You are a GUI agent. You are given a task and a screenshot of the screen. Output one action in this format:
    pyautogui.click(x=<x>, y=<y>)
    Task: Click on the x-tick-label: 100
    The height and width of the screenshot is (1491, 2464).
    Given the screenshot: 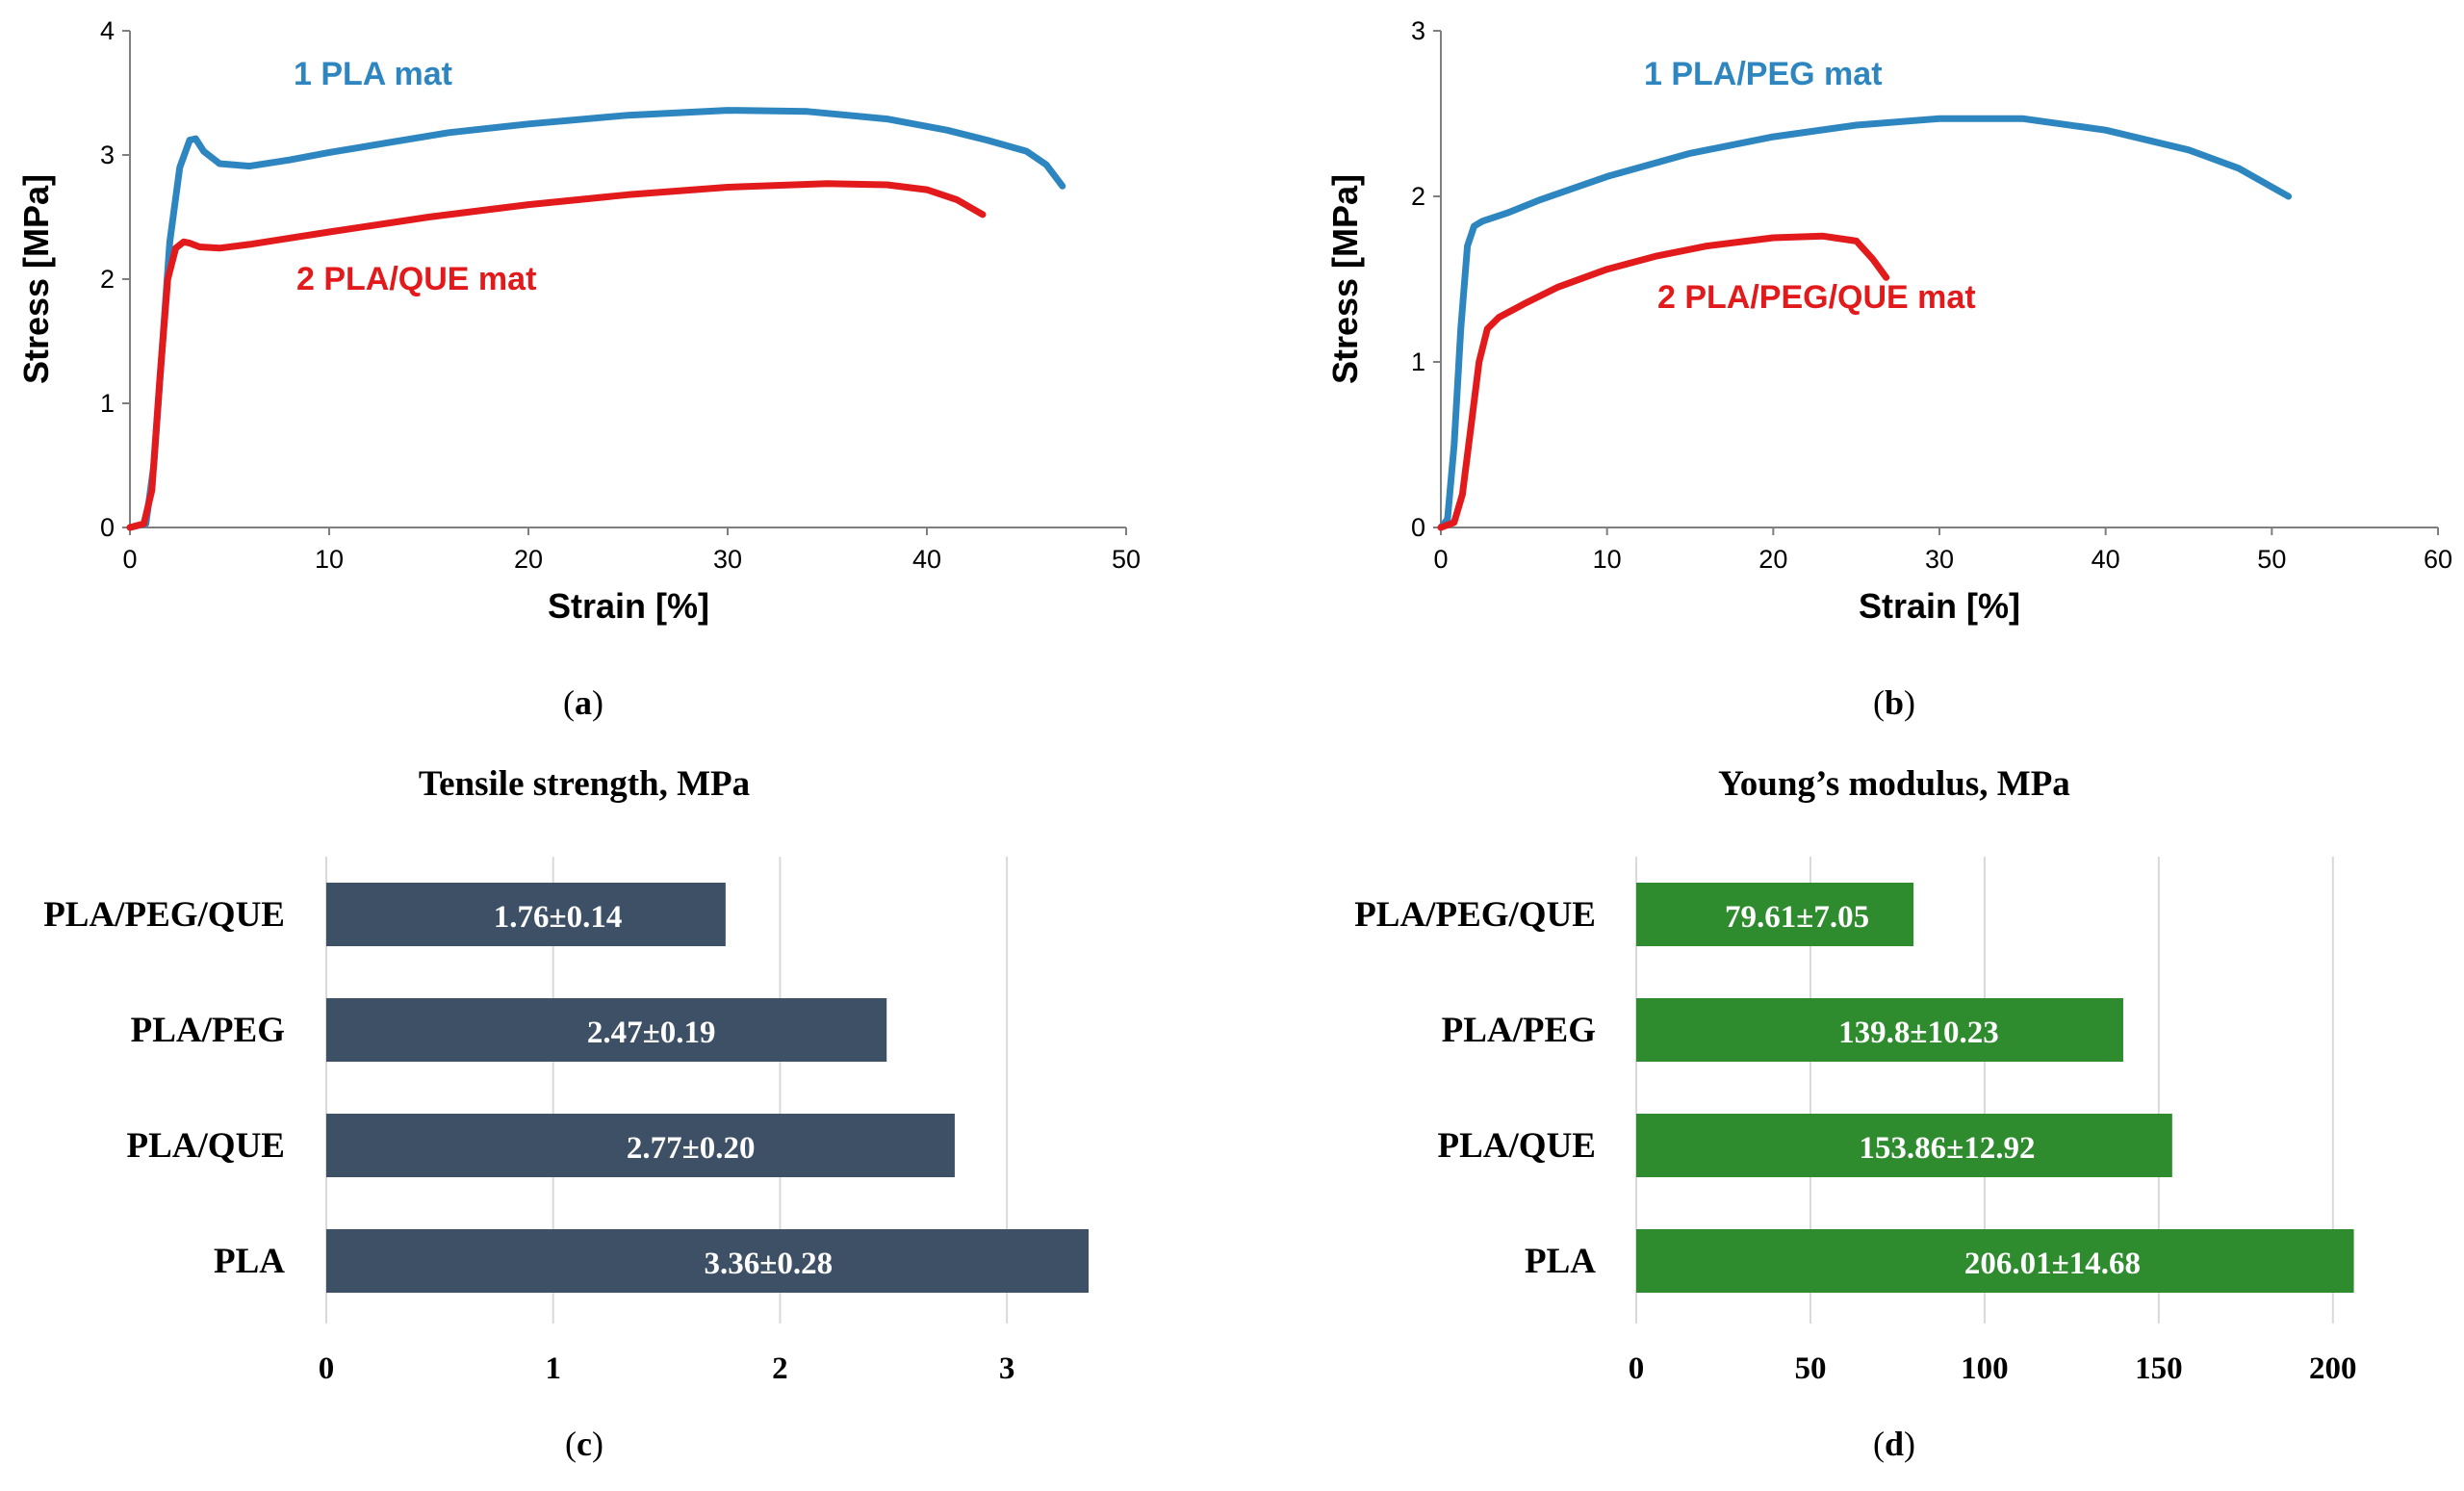 What is the action you would take?
    pyautogui.click(x=1985, y=1368)
    